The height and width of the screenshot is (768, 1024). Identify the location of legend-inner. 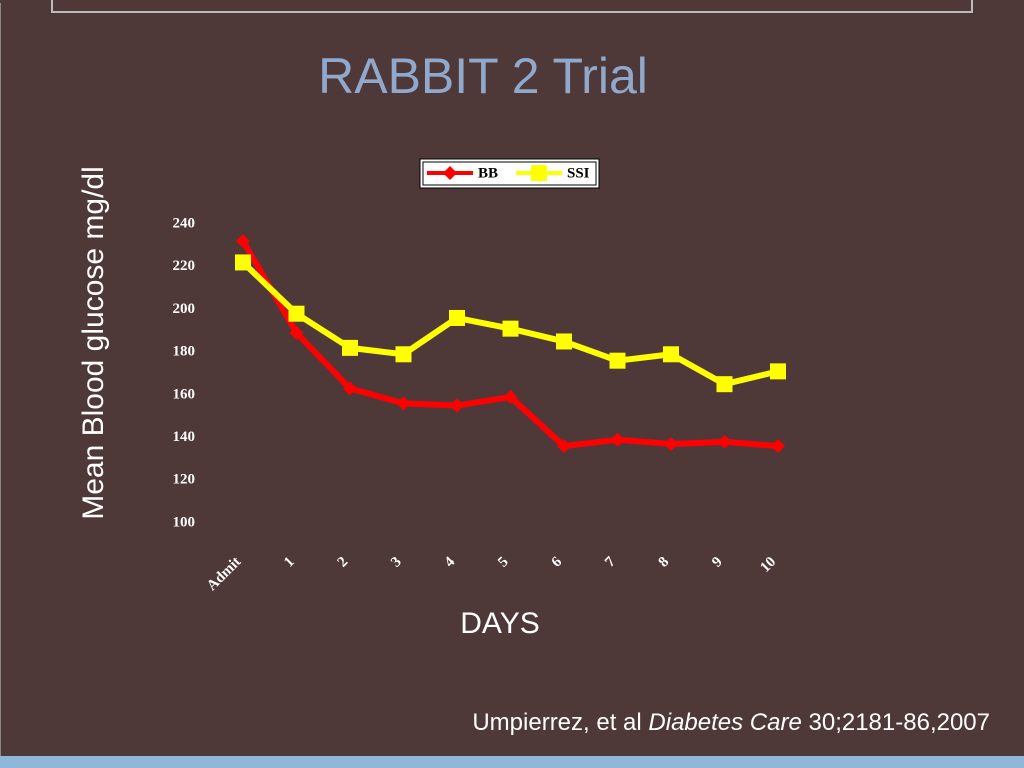
(509, 173).